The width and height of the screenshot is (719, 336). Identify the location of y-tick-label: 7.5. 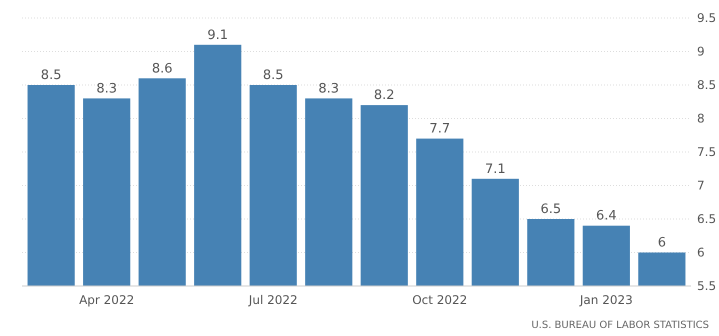
(706, 152).